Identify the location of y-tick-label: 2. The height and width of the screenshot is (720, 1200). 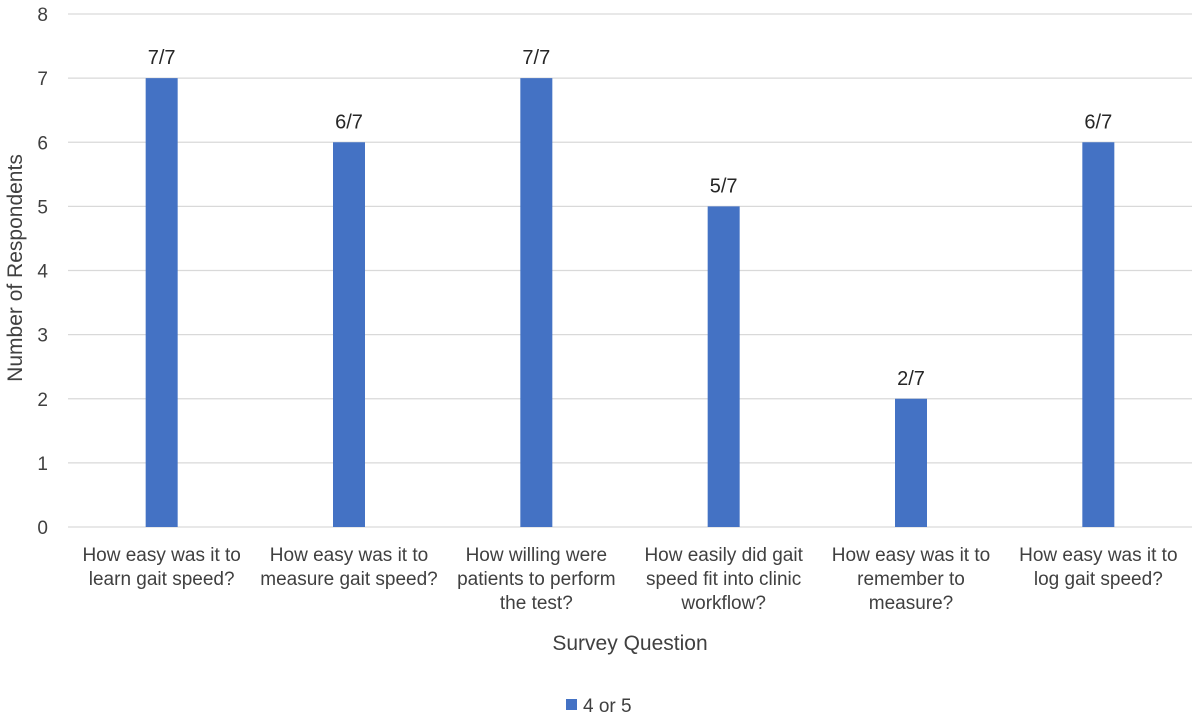
(42, 400).